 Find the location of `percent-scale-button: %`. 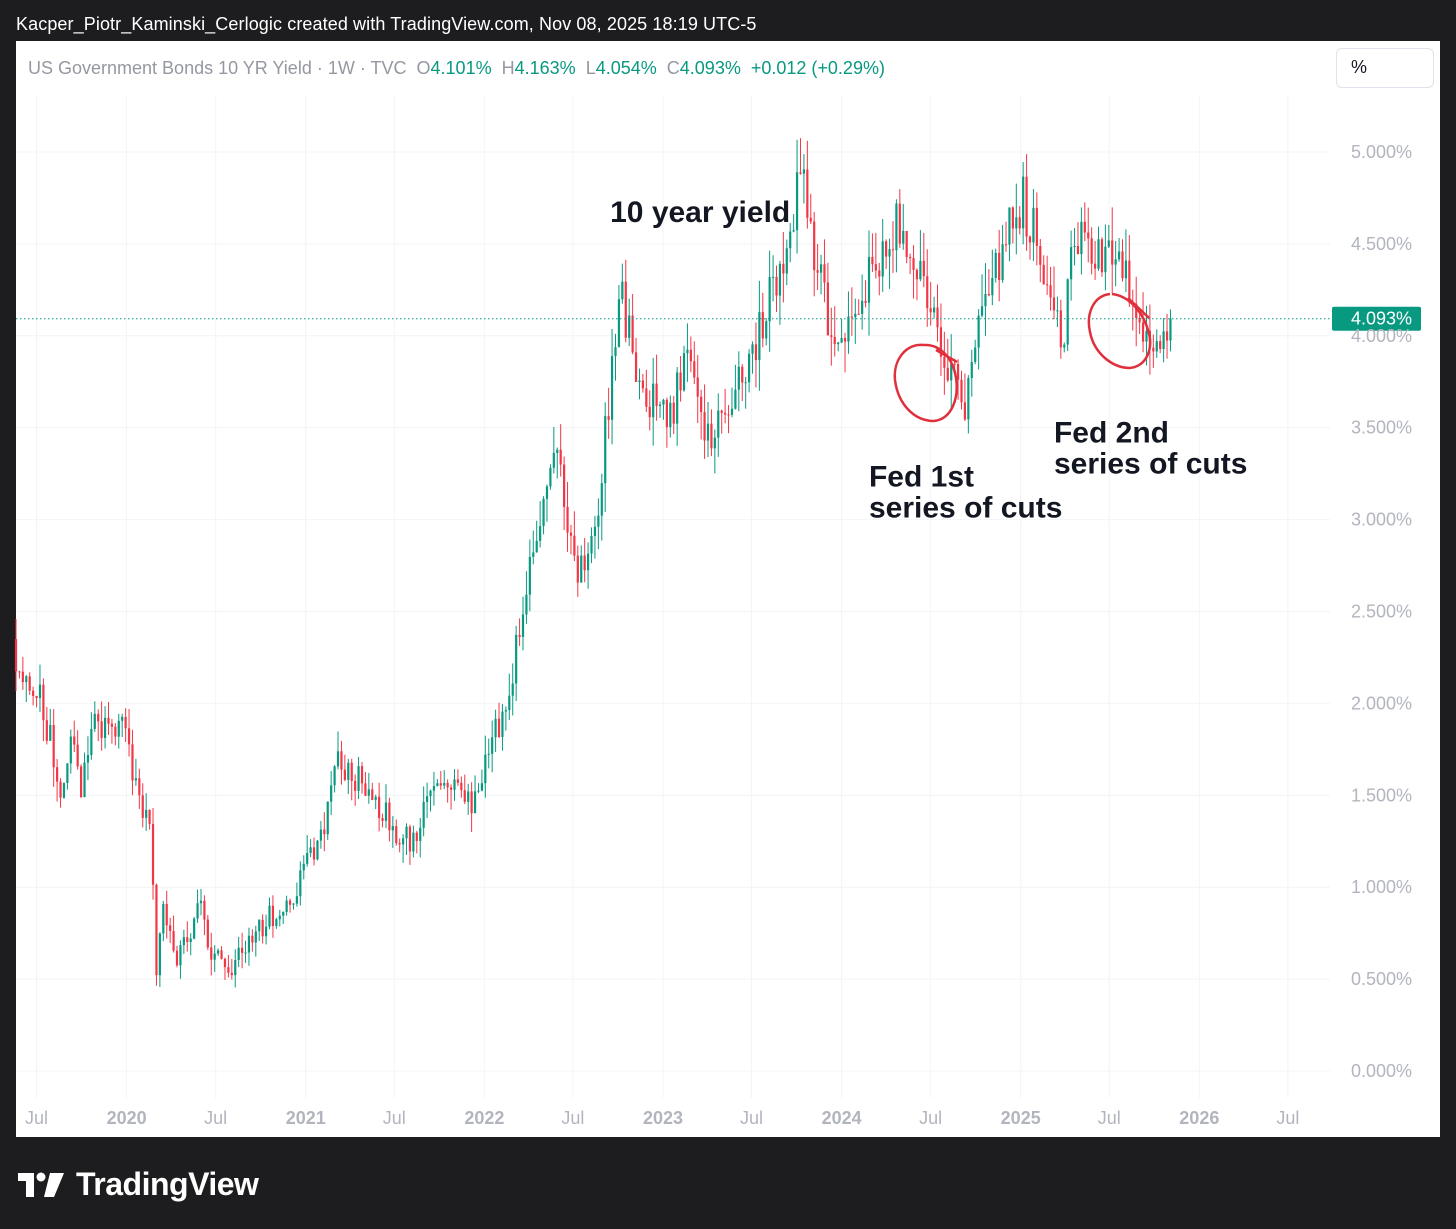

percent-scale-button: % is located at coordinates (1385, 68).